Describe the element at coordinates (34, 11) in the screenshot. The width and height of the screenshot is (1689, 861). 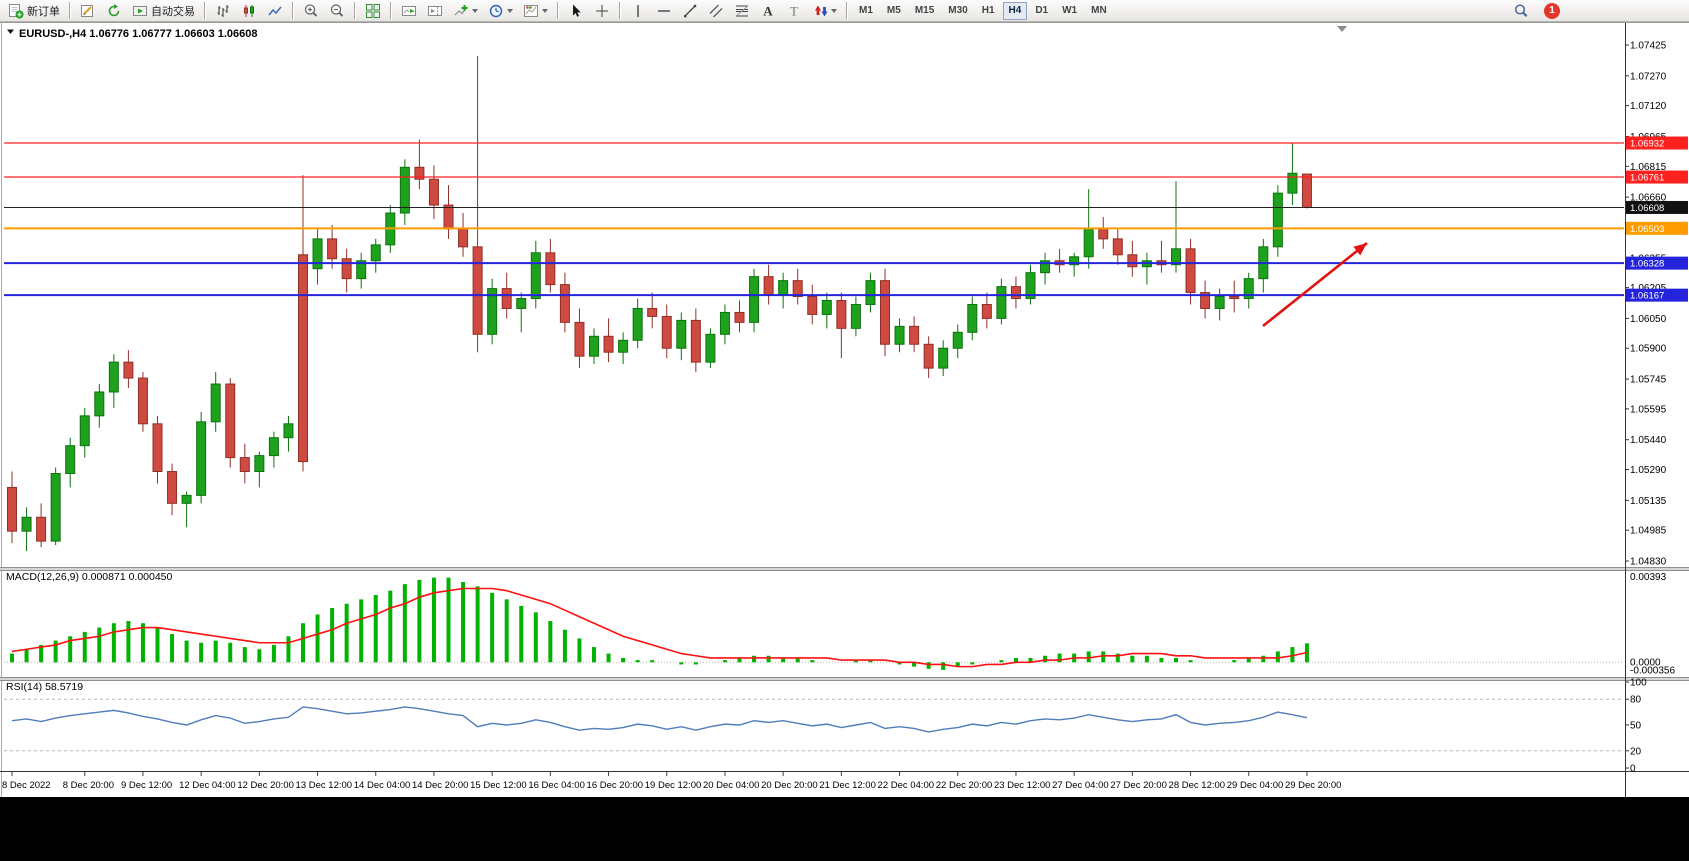
I see `new-order-button: 新订单` at that location.